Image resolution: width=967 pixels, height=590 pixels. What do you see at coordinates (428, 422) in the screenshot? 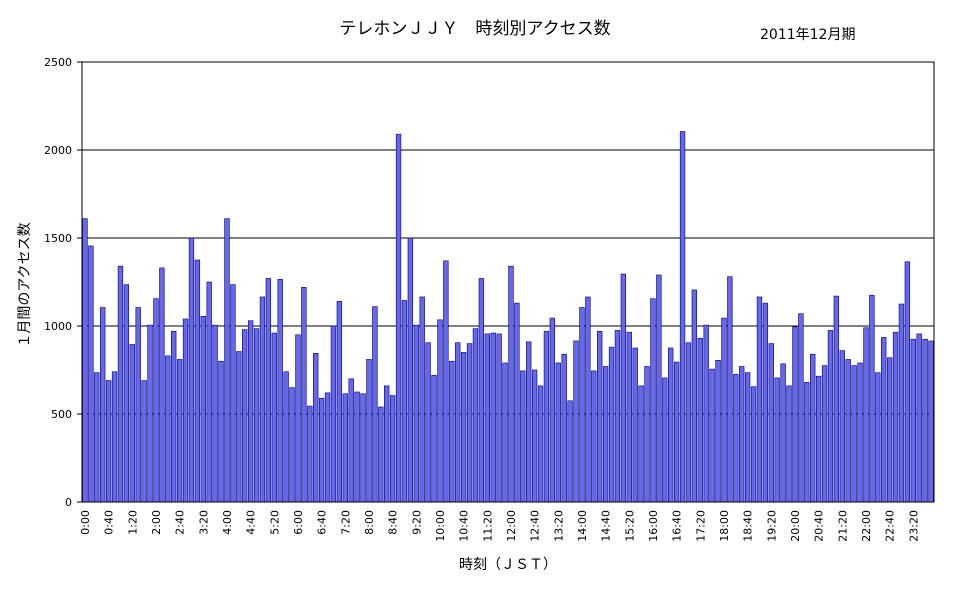
I see `bar-9:40` at bounding box center [428, 422].